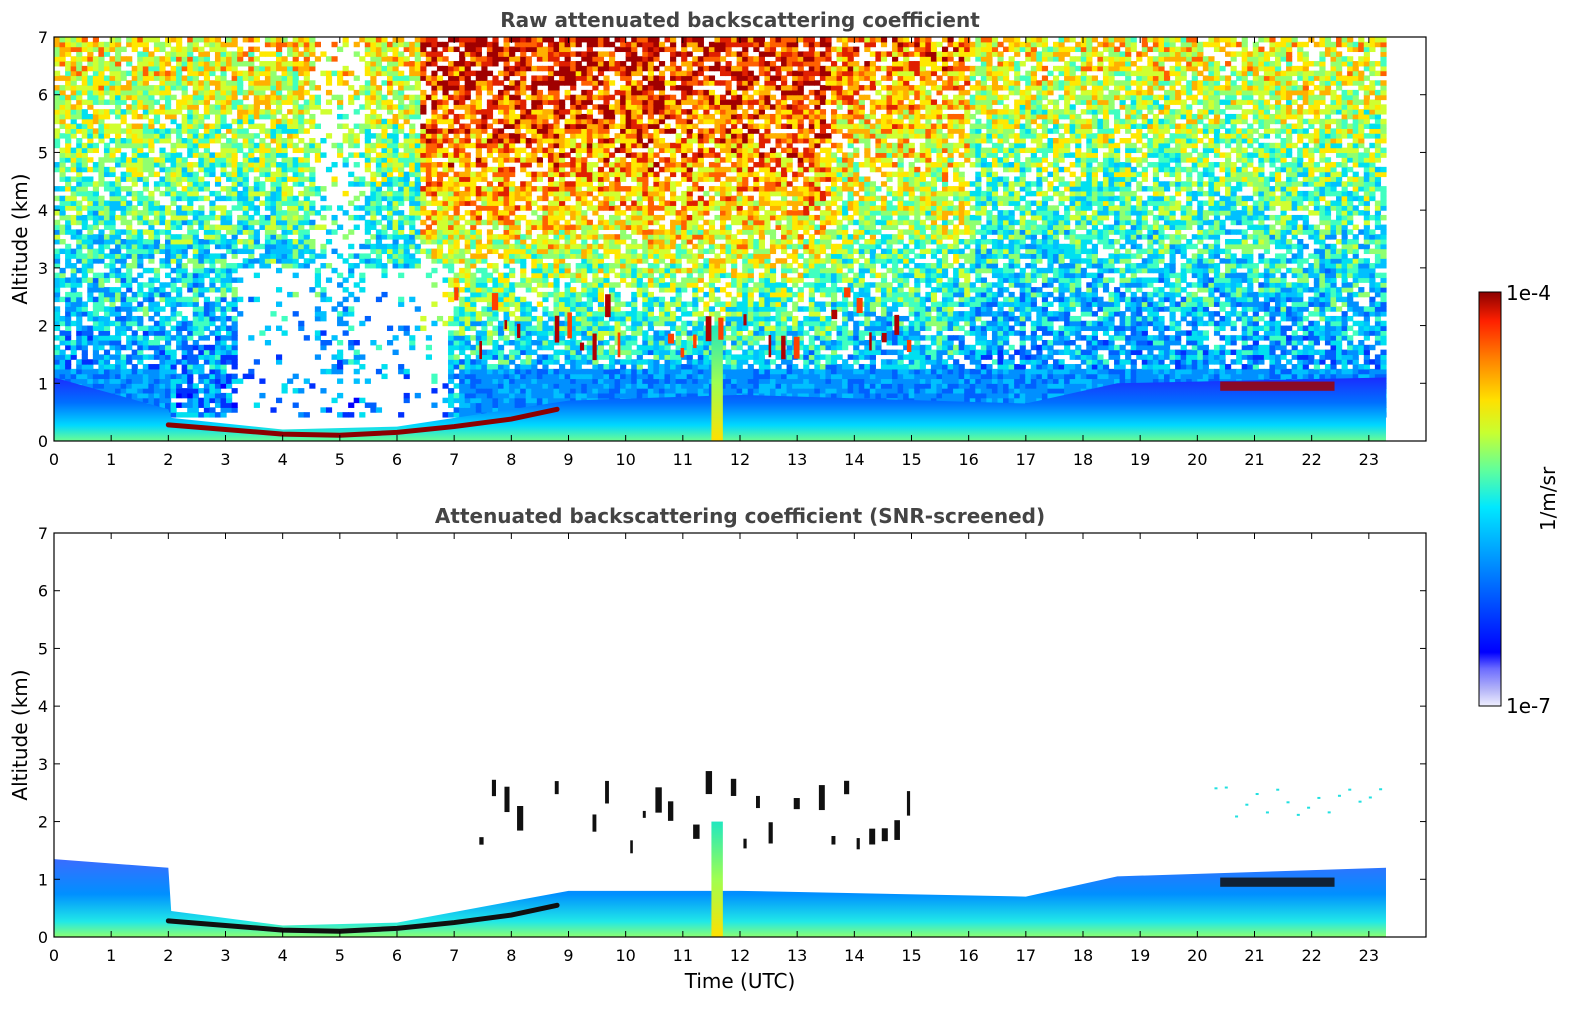  I want to click on x-tick-label: 14, so click(854, 459).